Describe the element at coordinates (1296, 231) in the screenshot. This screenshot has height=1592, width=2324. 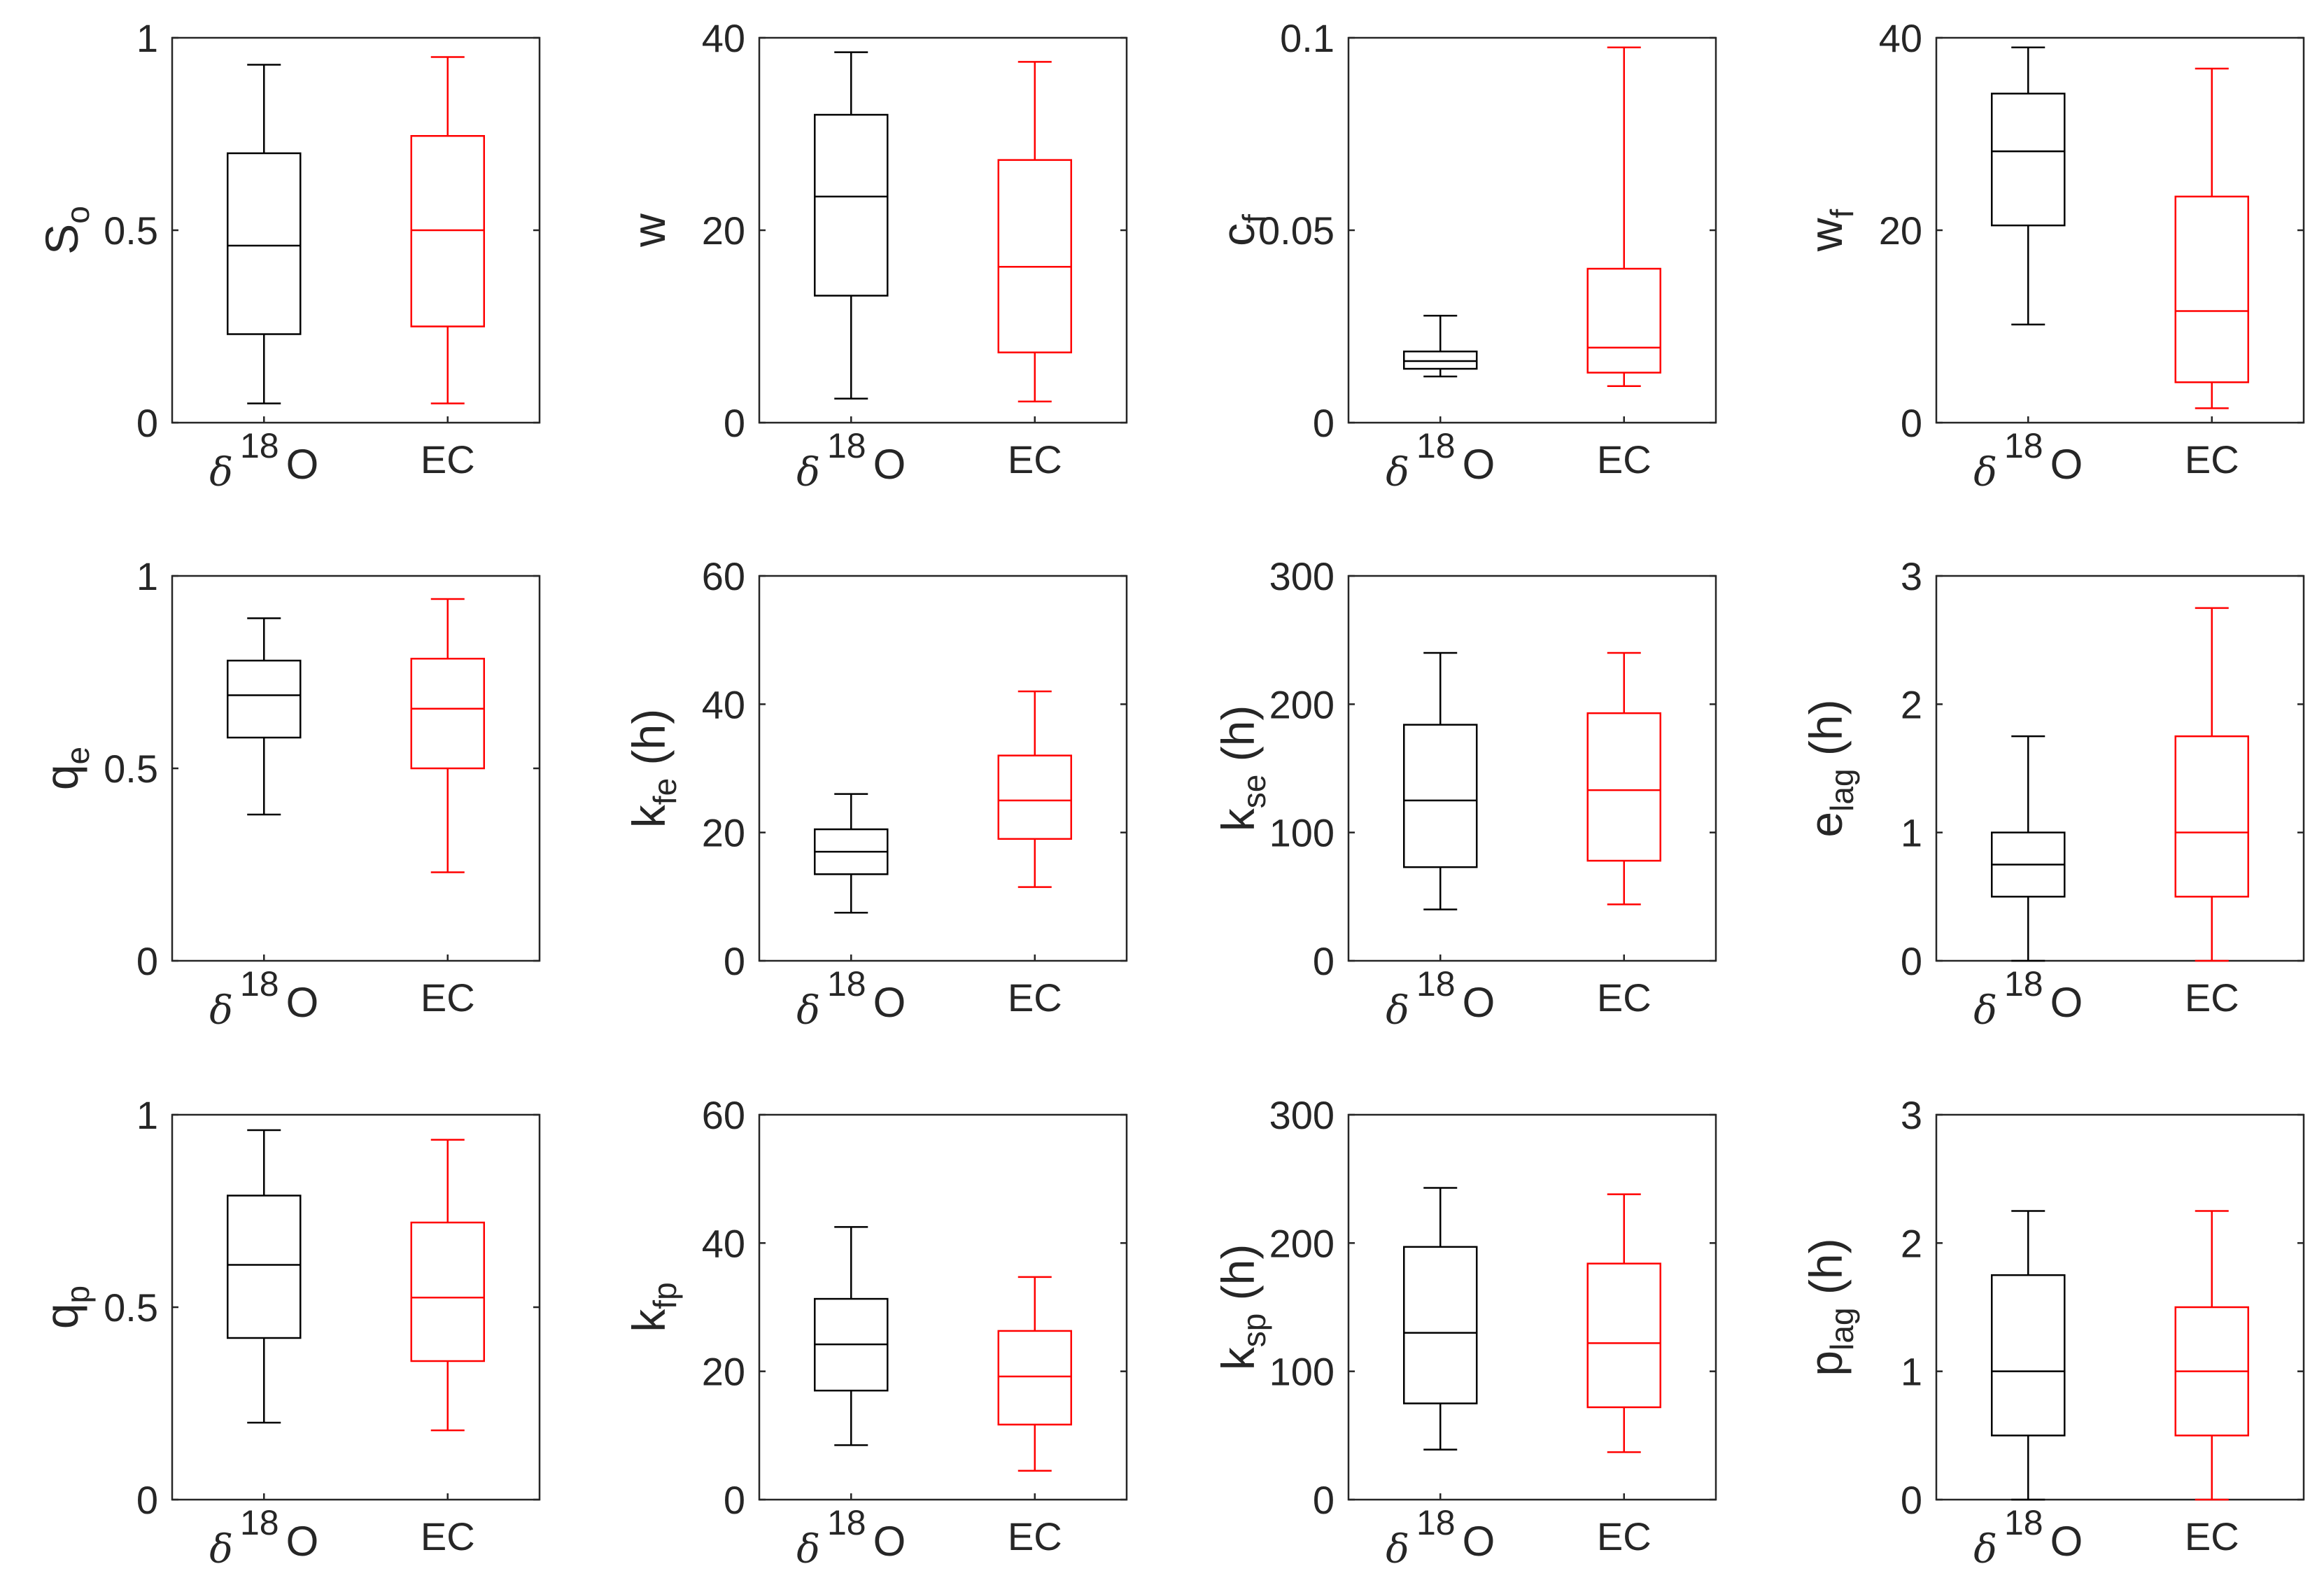
I see `y-tick-label: 0.05` at that location.